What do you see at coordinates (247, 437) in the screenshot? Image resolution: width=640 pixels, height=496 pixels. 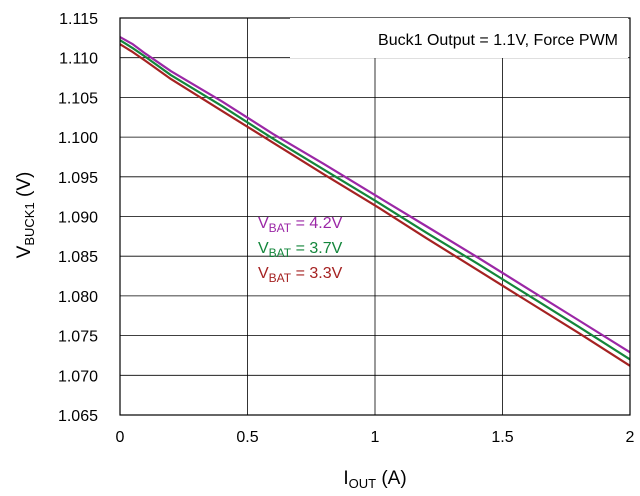 I see `x-tick-label: 0.5` at bounding box center [247, 437].